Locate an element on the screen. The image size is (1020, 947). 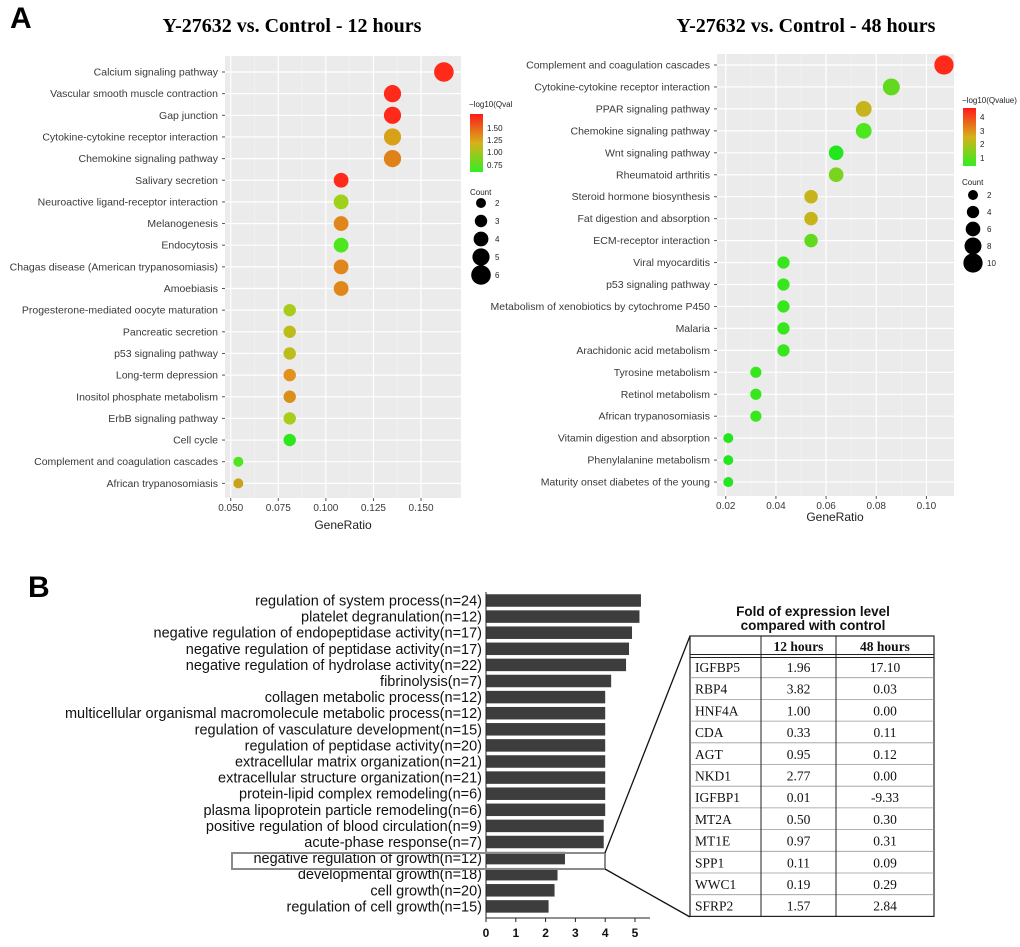
dotplot-48-x-axis-label: GeneRatio is located at coordinates (835, 517).